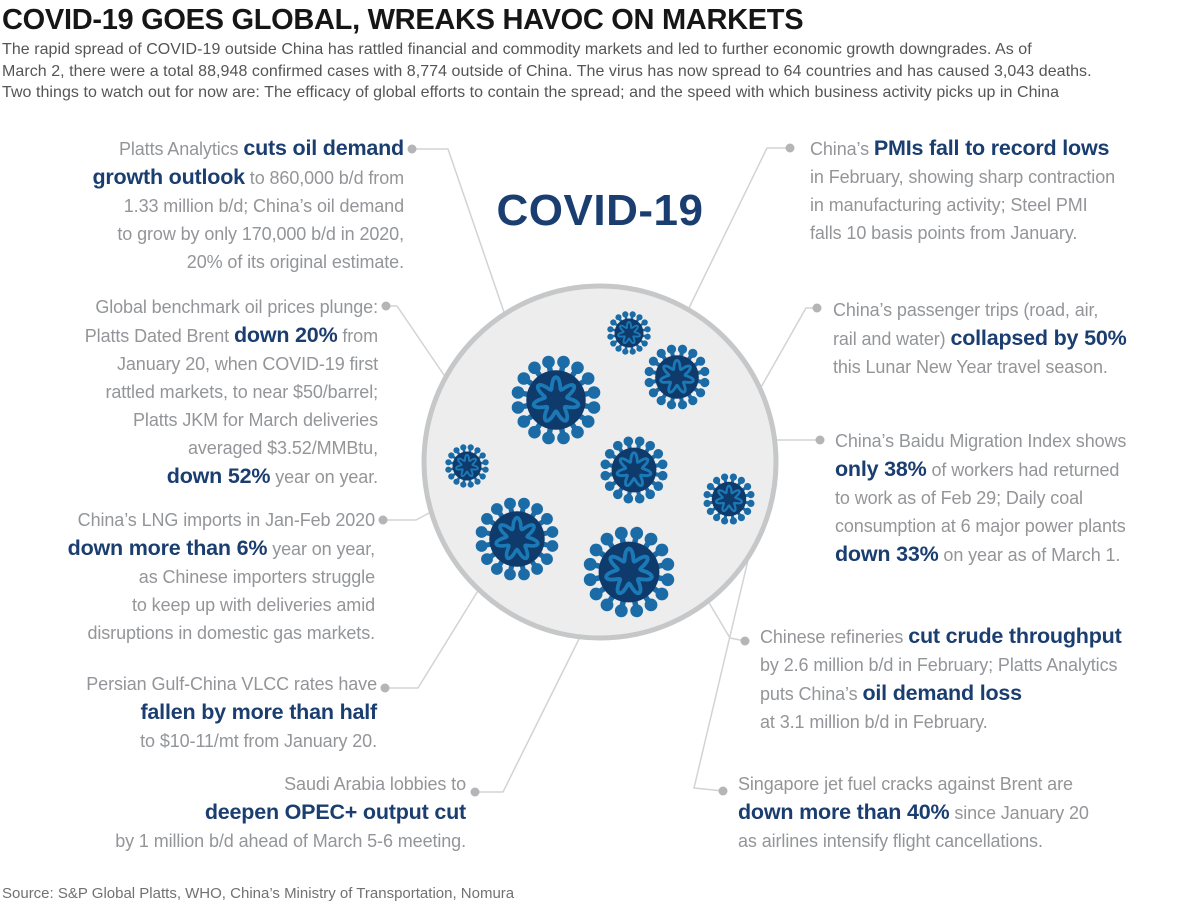 The width and height of the screenshot is (1200, 907). Describe the element at coordinates (256, 577) in the screenshot. I see `callout-line: as Chinese importers struggle` at that location.